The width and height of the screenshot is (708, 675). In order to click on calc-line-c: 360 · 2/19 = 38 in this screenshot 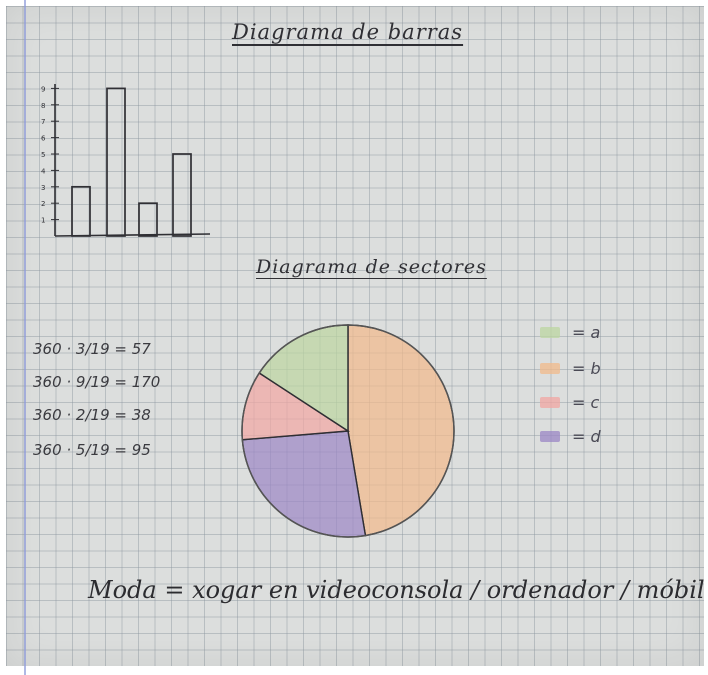, I will do `click(92, 415)`.